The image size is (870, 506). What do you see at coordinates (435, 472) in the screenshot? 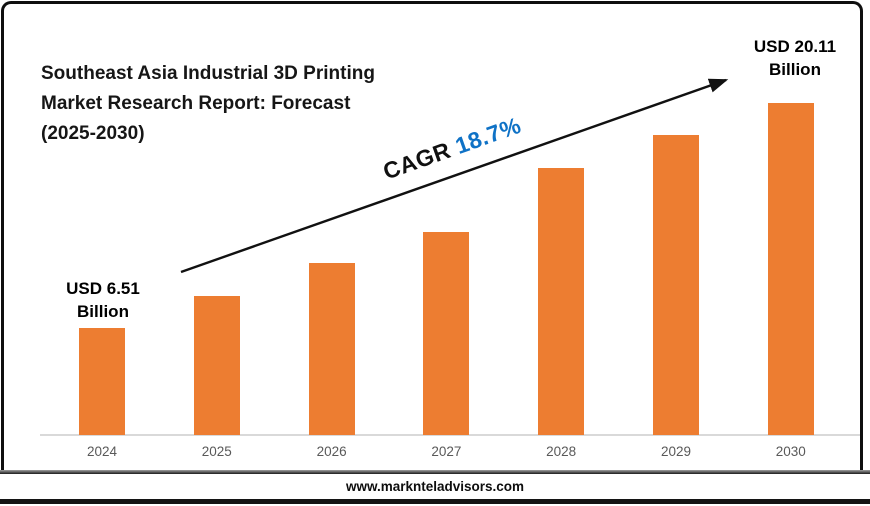
I see `footer-top-divider` at bounding box center [435, 472].